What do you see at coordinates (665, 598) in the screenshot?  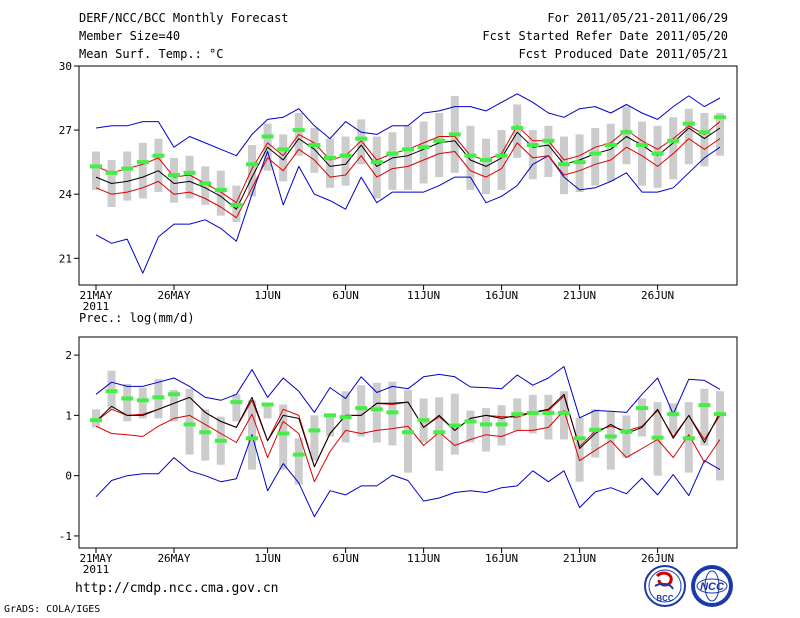 I see `svg-text: BCC` at bounding box center [665, 598].